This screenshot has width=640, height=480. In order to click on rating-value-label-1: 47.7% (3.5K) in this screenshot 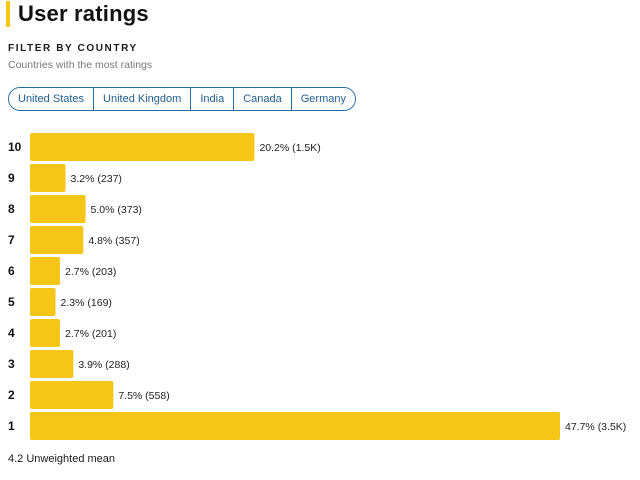, I will do `click(595, 427)`.